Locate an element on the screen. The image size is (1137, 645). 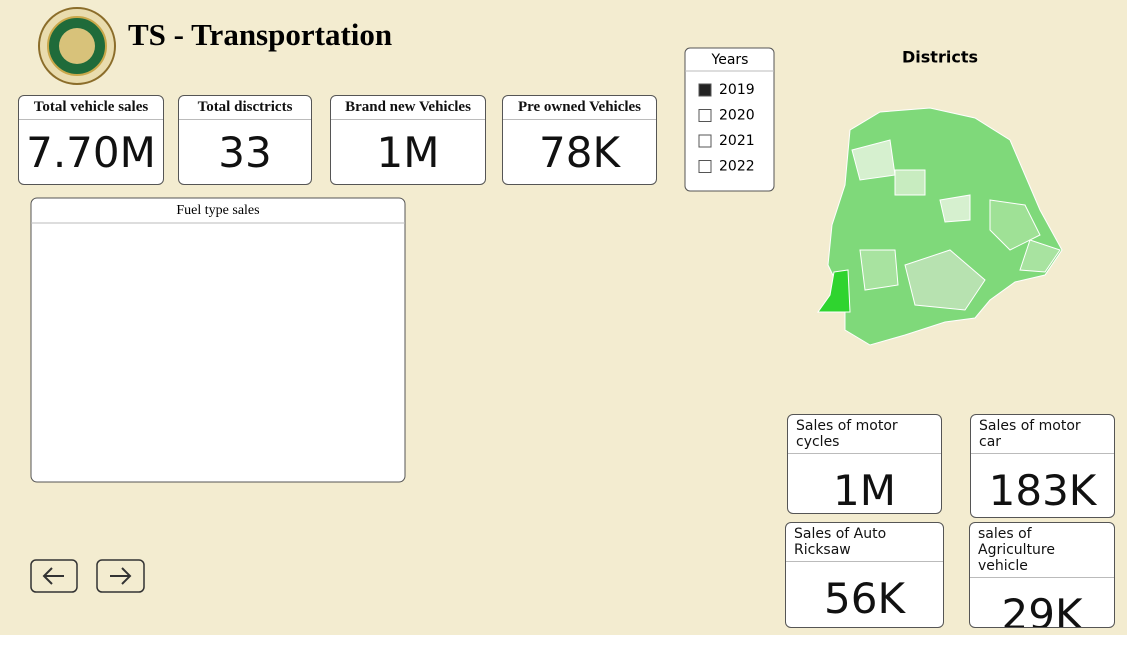
kpi-card: Pre owned Vehicles 78K is located at coordinates (579, 140).